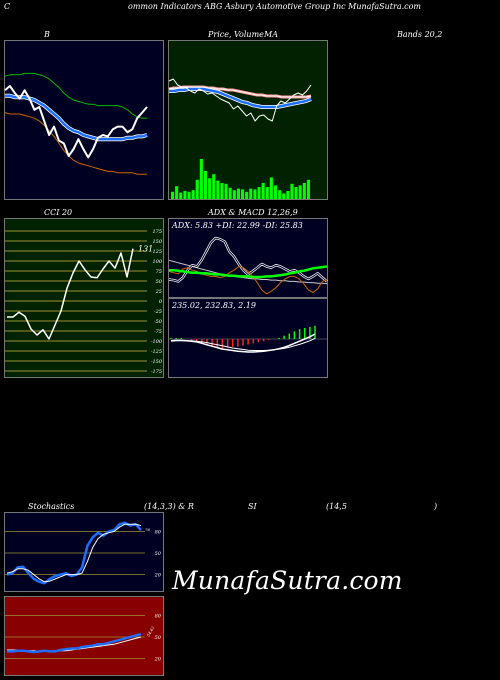 The width and height of the screenshot is (500, 680). I want to click on bollinger-chart, so click(76, 123).